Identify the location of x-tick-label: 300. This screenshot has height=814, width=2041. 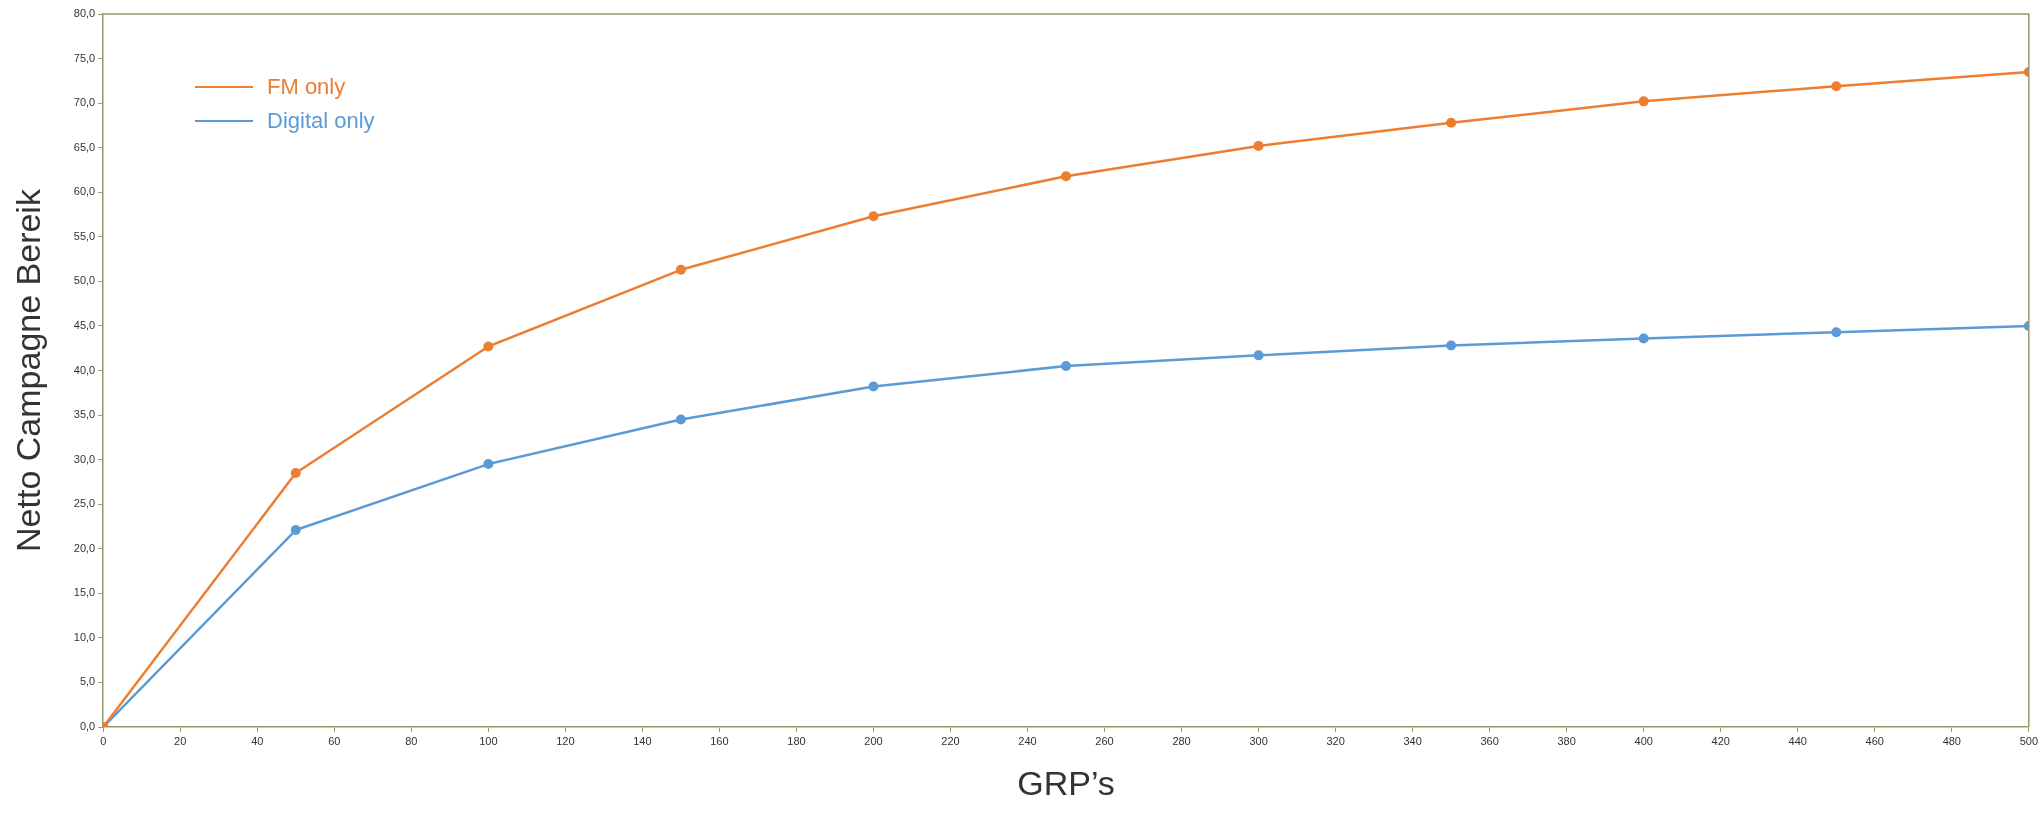
(1258, 740).